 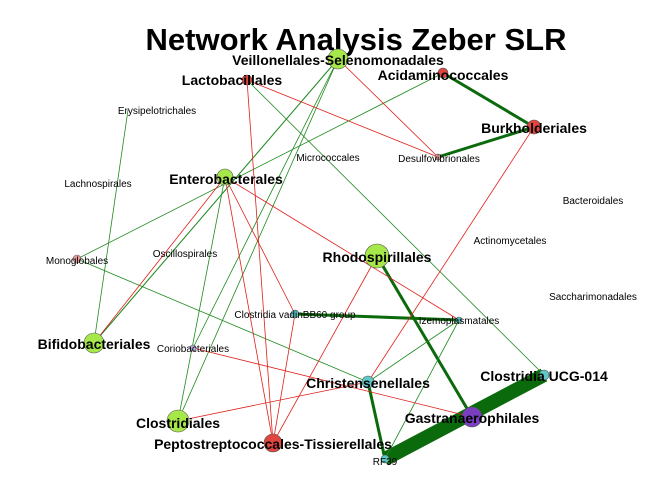 I want to click on node-label-burkholderiales: Burkholderiales, so click(x=534, y=128).